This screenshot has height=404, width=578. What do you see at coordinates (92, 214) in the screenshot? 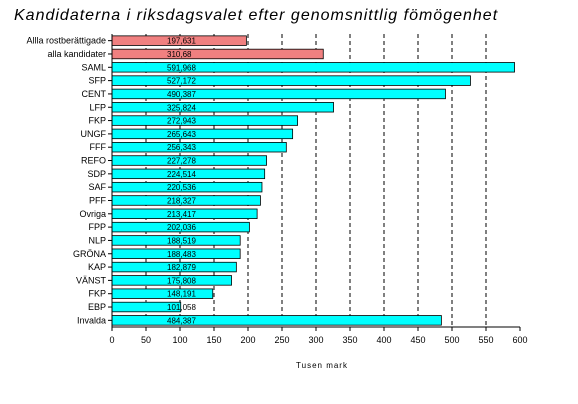
I see `category-label: Ovriga` at bounding box center [92, 214].